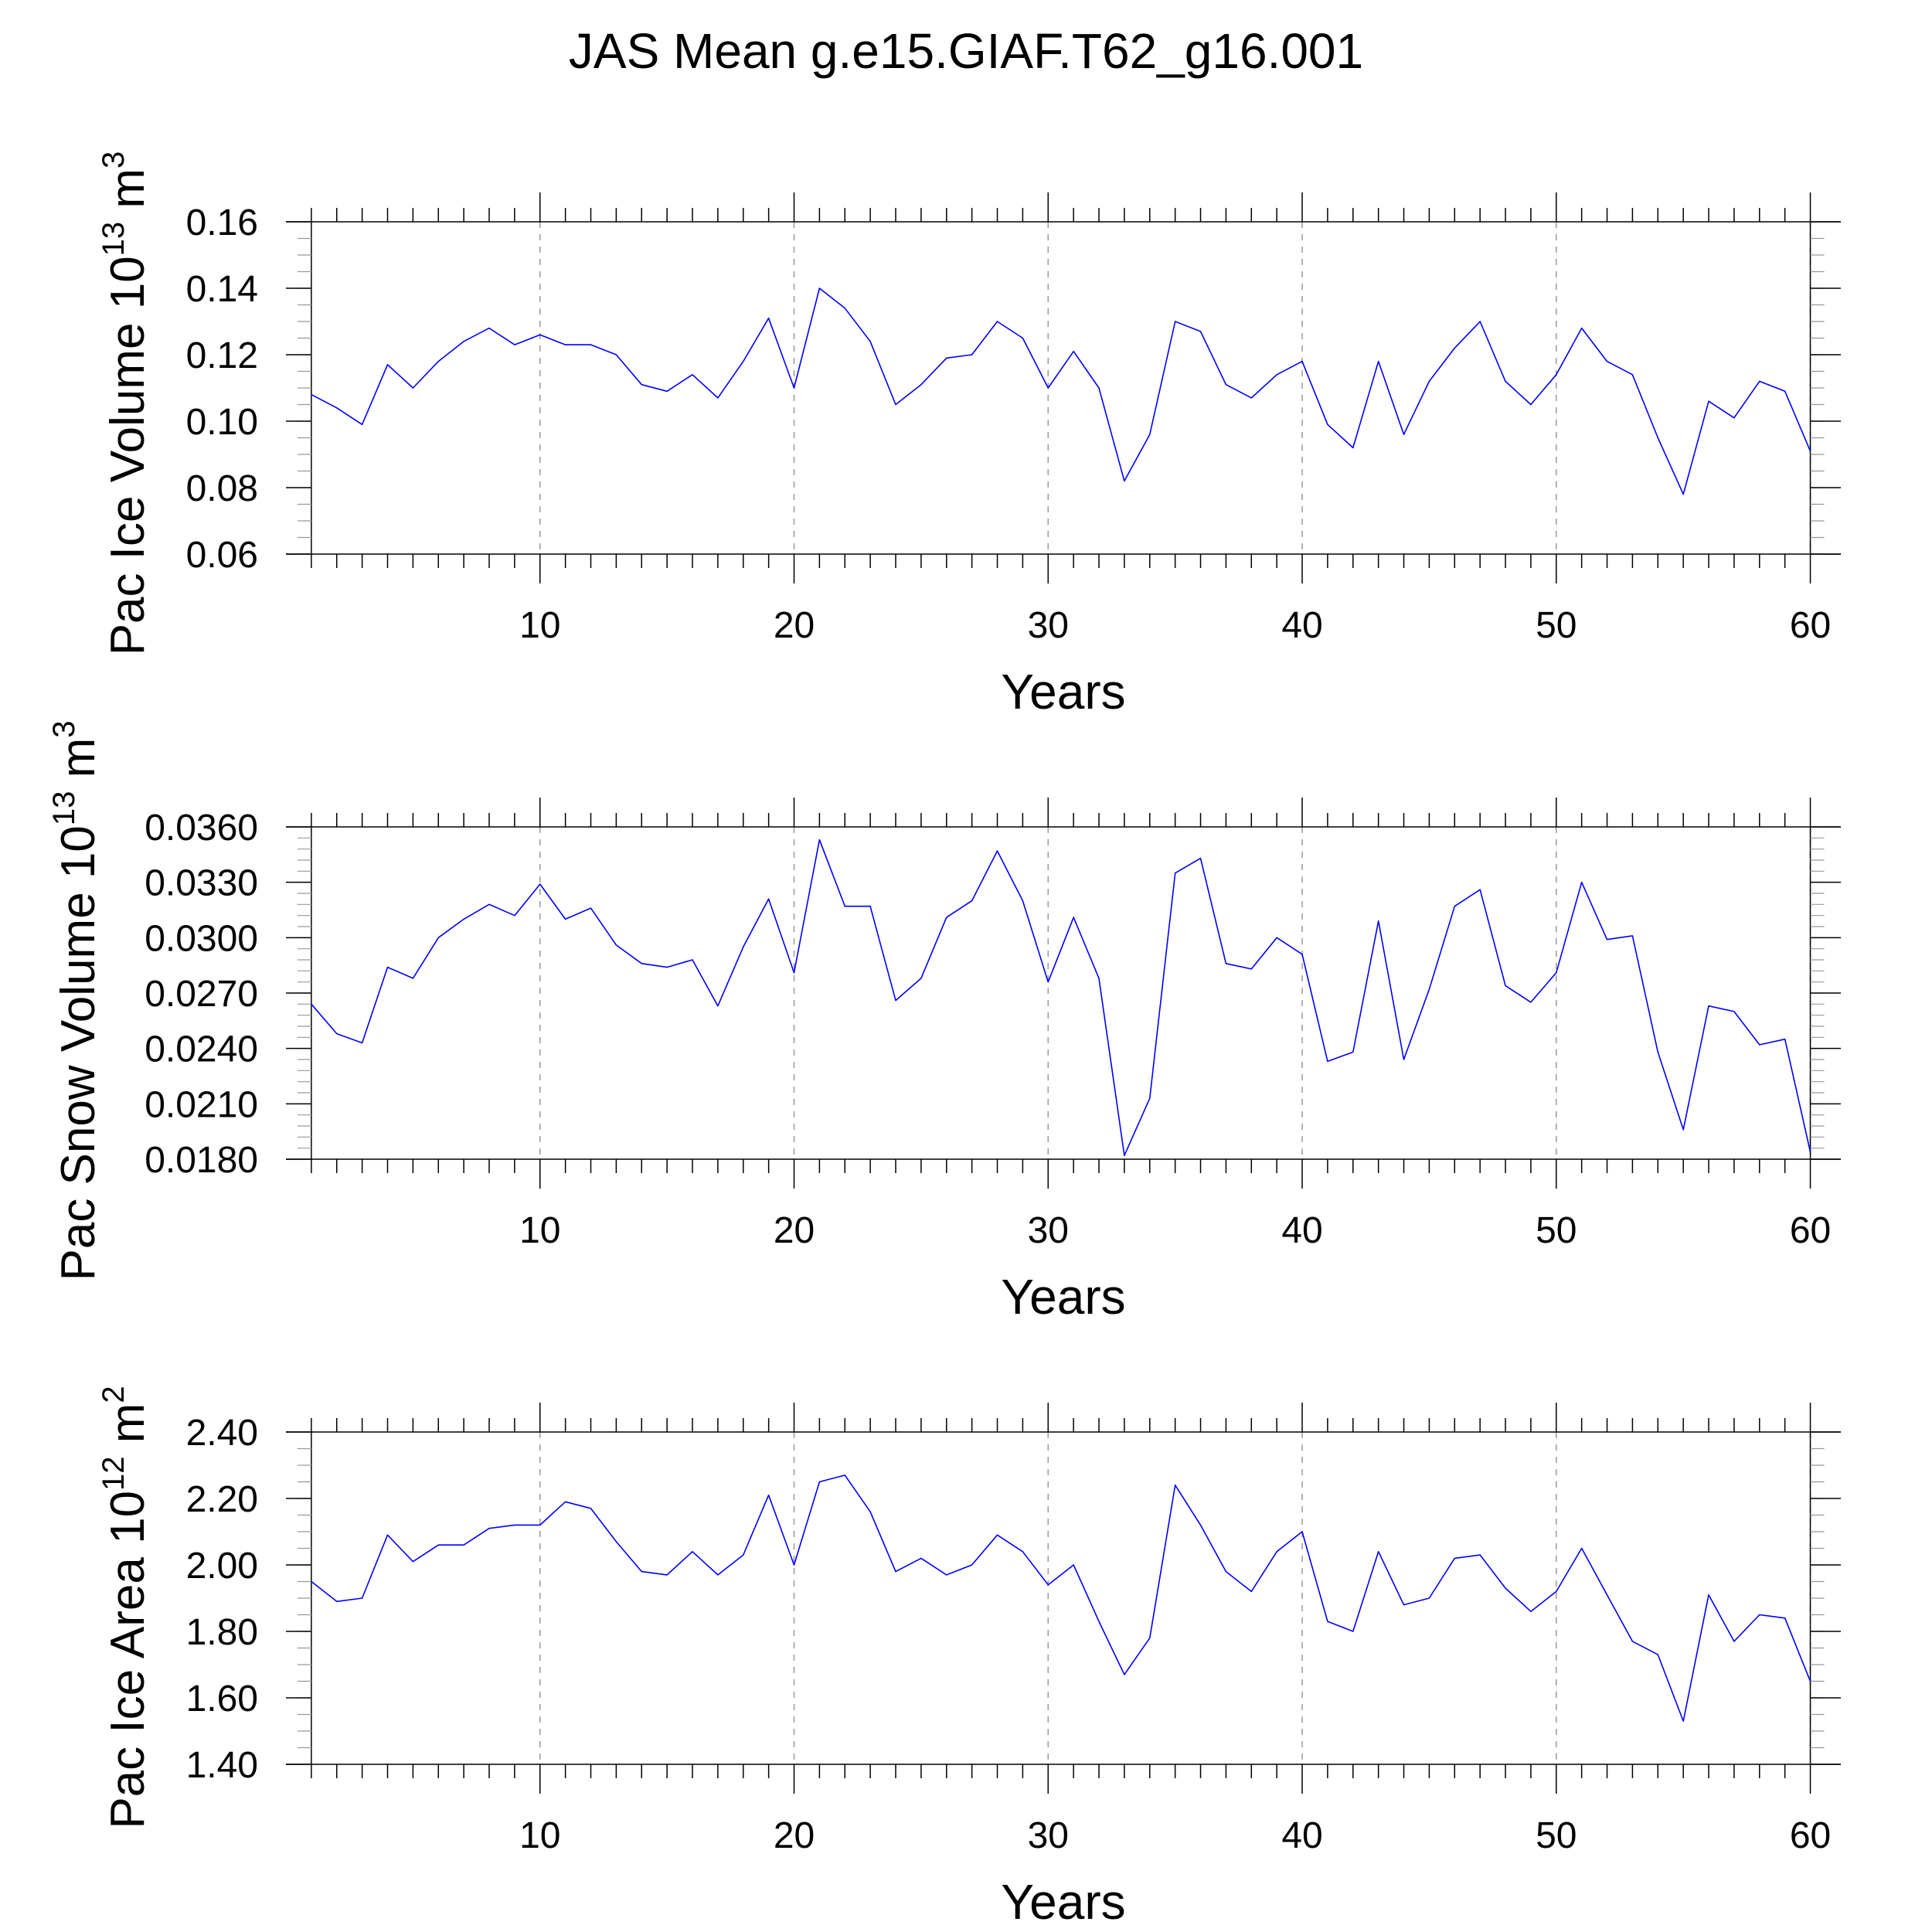 The height and width of the screenshot is (1932, 1932). Describe the element at coordinates (202, 1105) in the screenshot. I see `y-tick-label: 0.0210` at that location.